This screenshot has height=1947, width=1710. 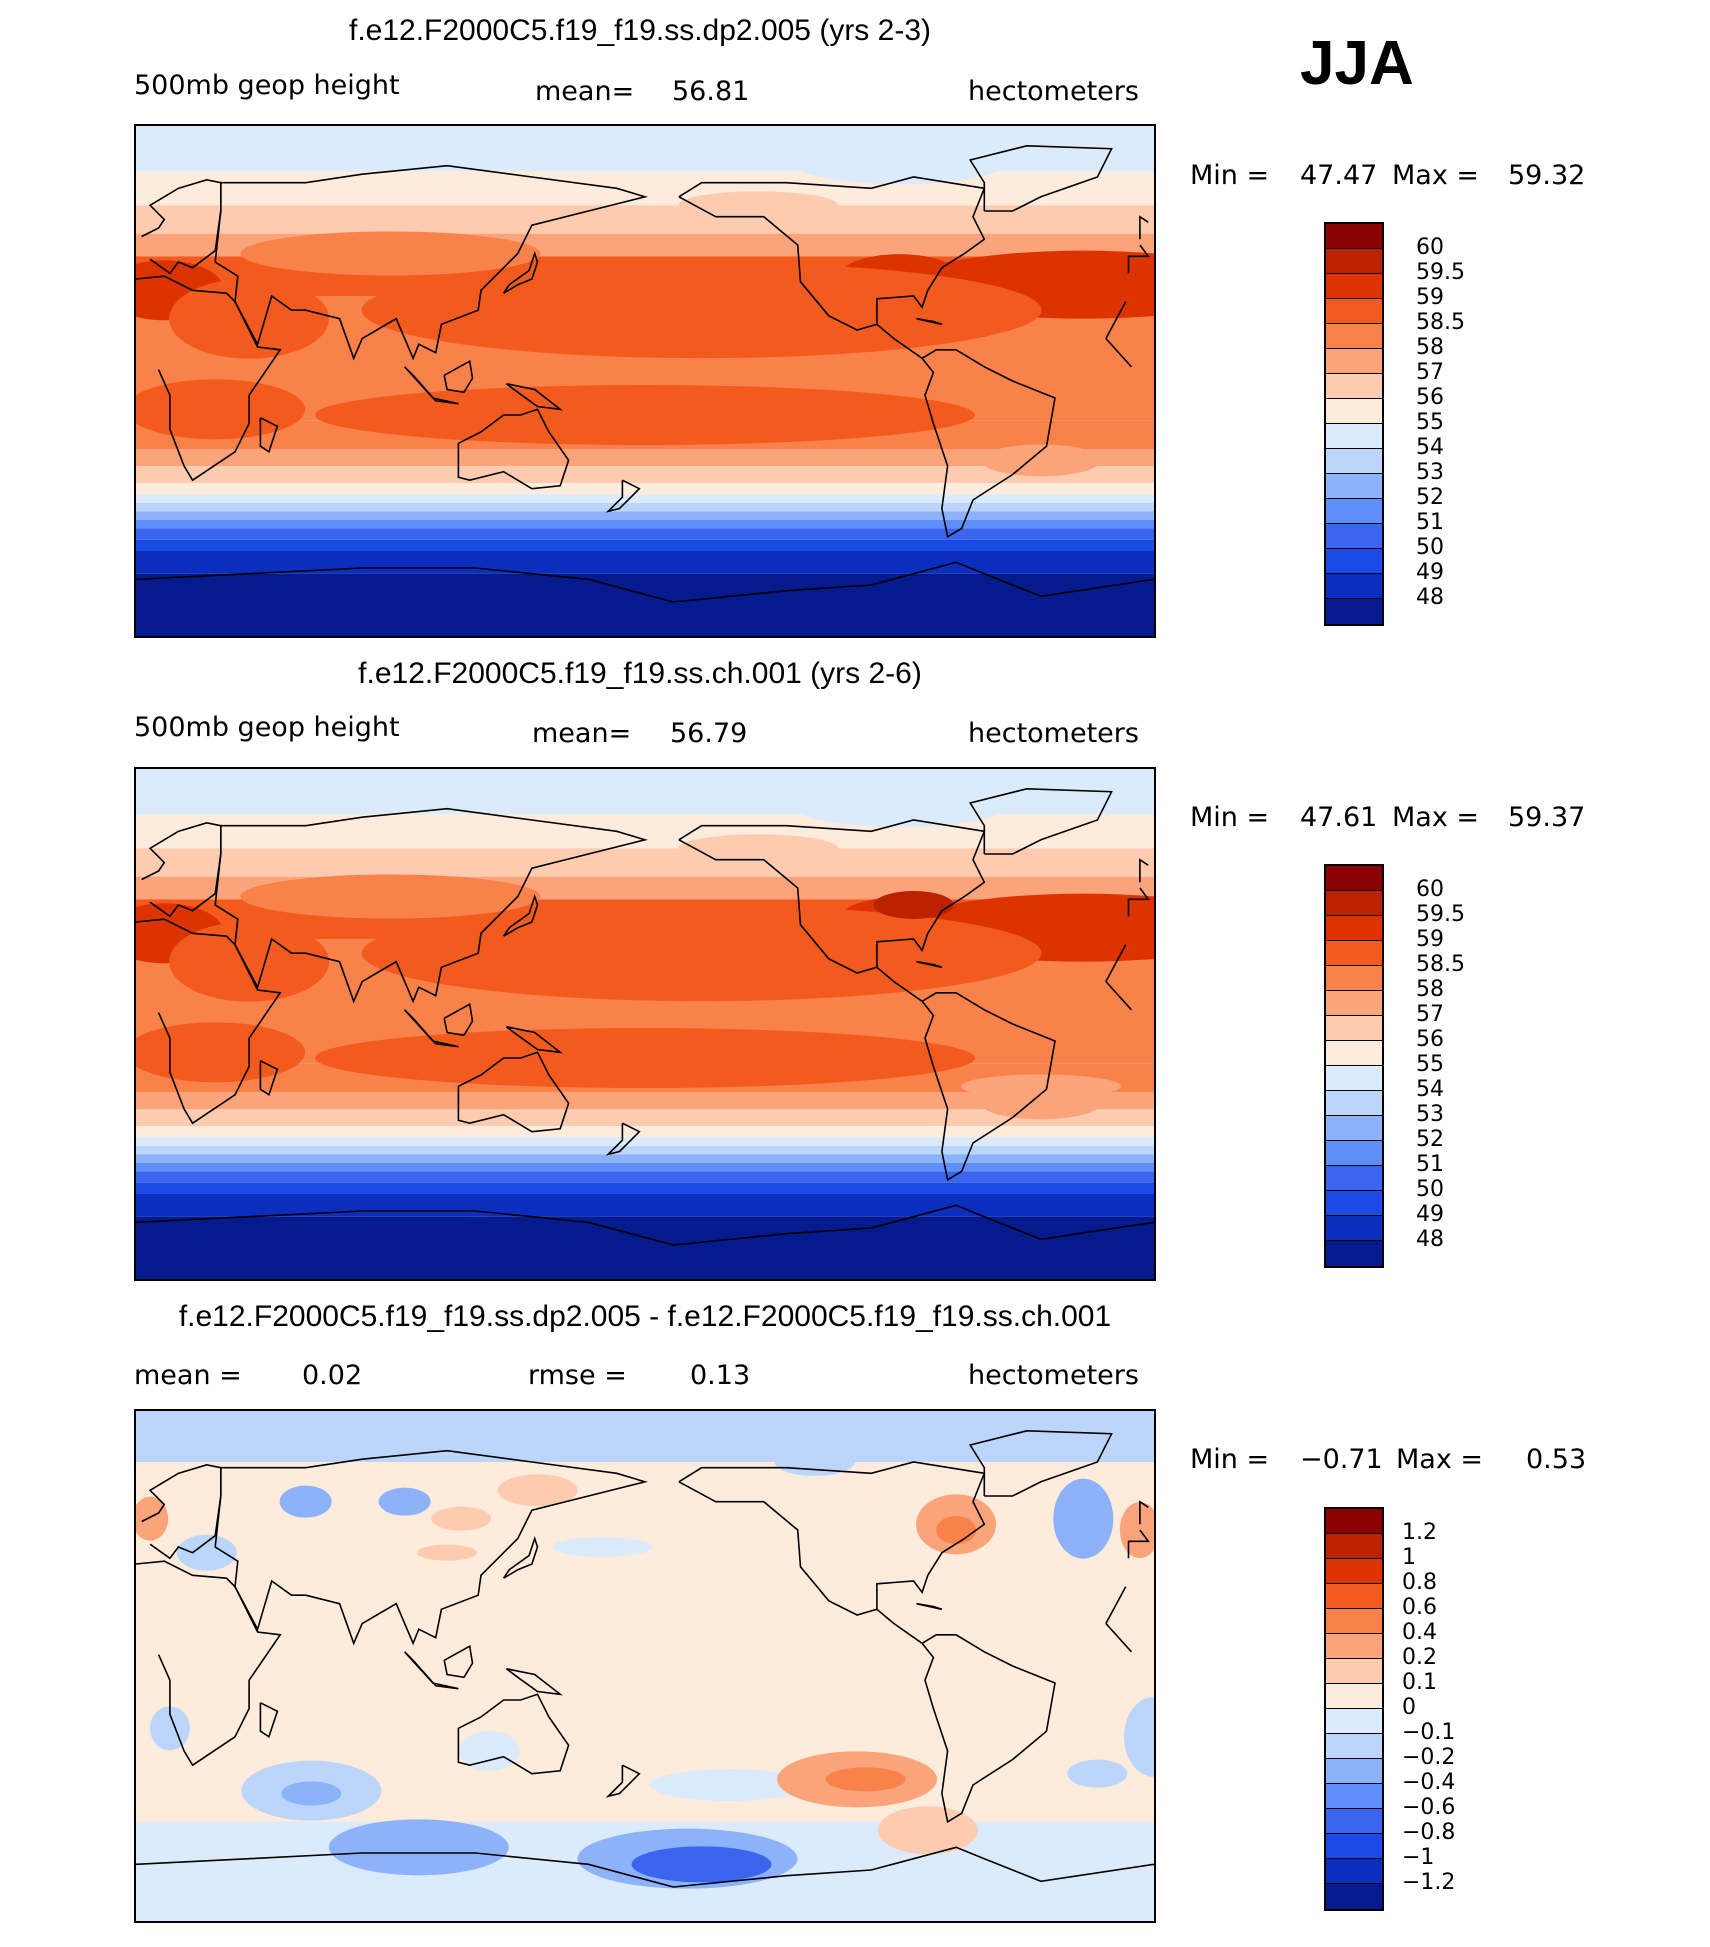 What do you see at coordinates (1339, 817) in the screenshot?
I see `panel-2-min-value: 47.61` at bounding box center [1339, 817].